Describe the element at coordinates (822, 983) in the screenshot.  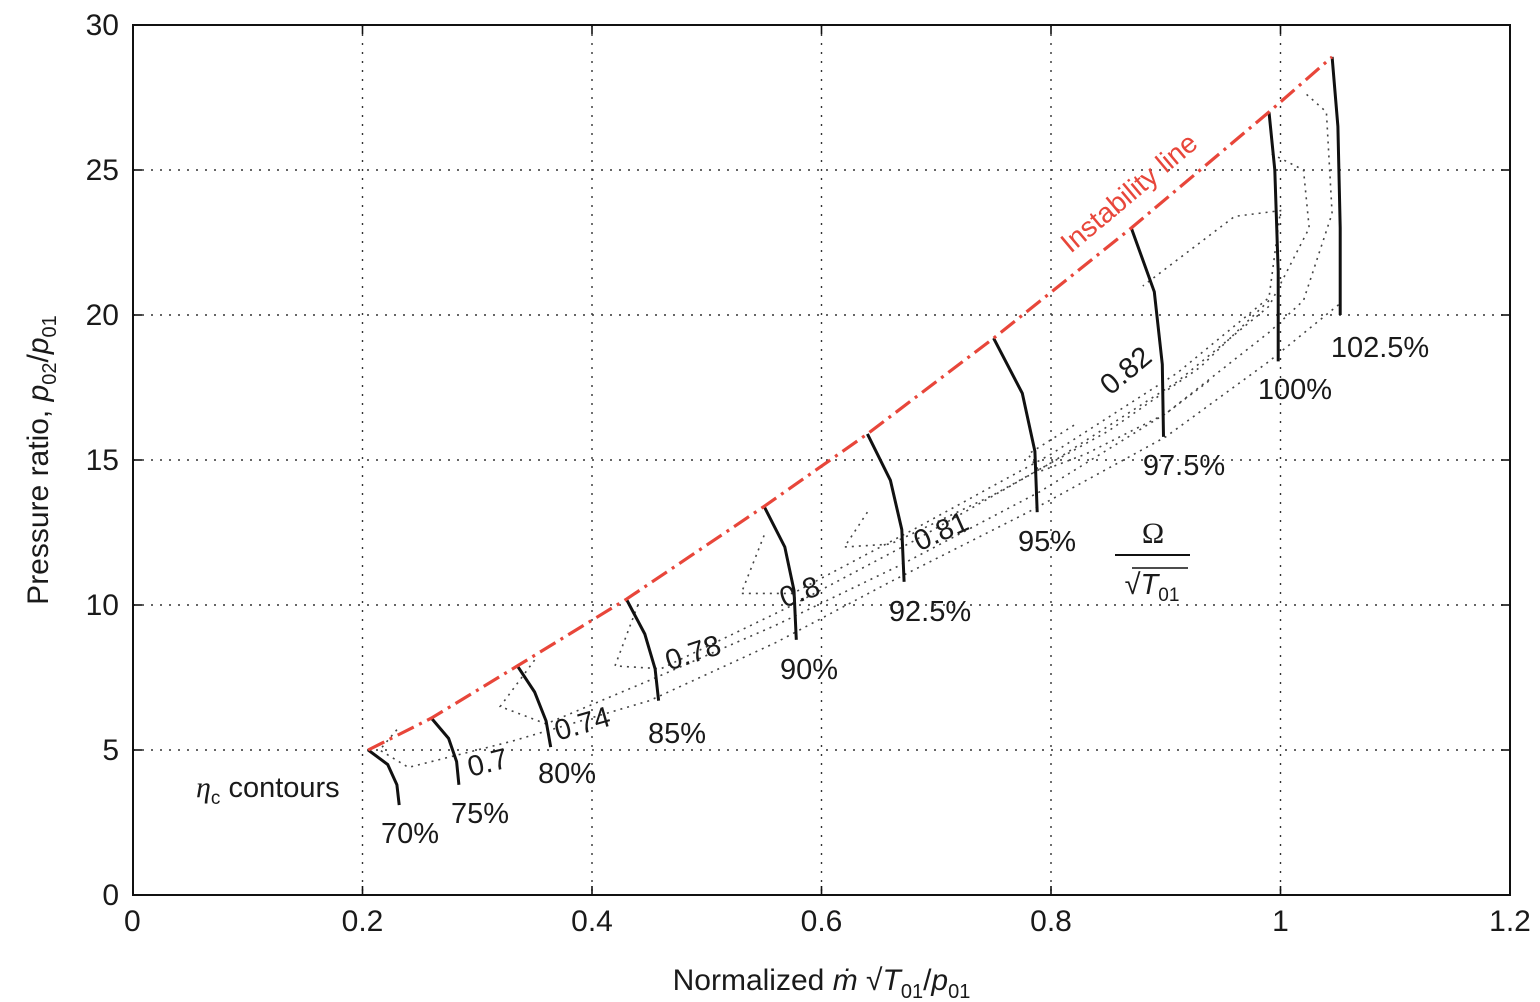
I see `x-axis-label: Normalized ṁ √T01/p01` at that location.